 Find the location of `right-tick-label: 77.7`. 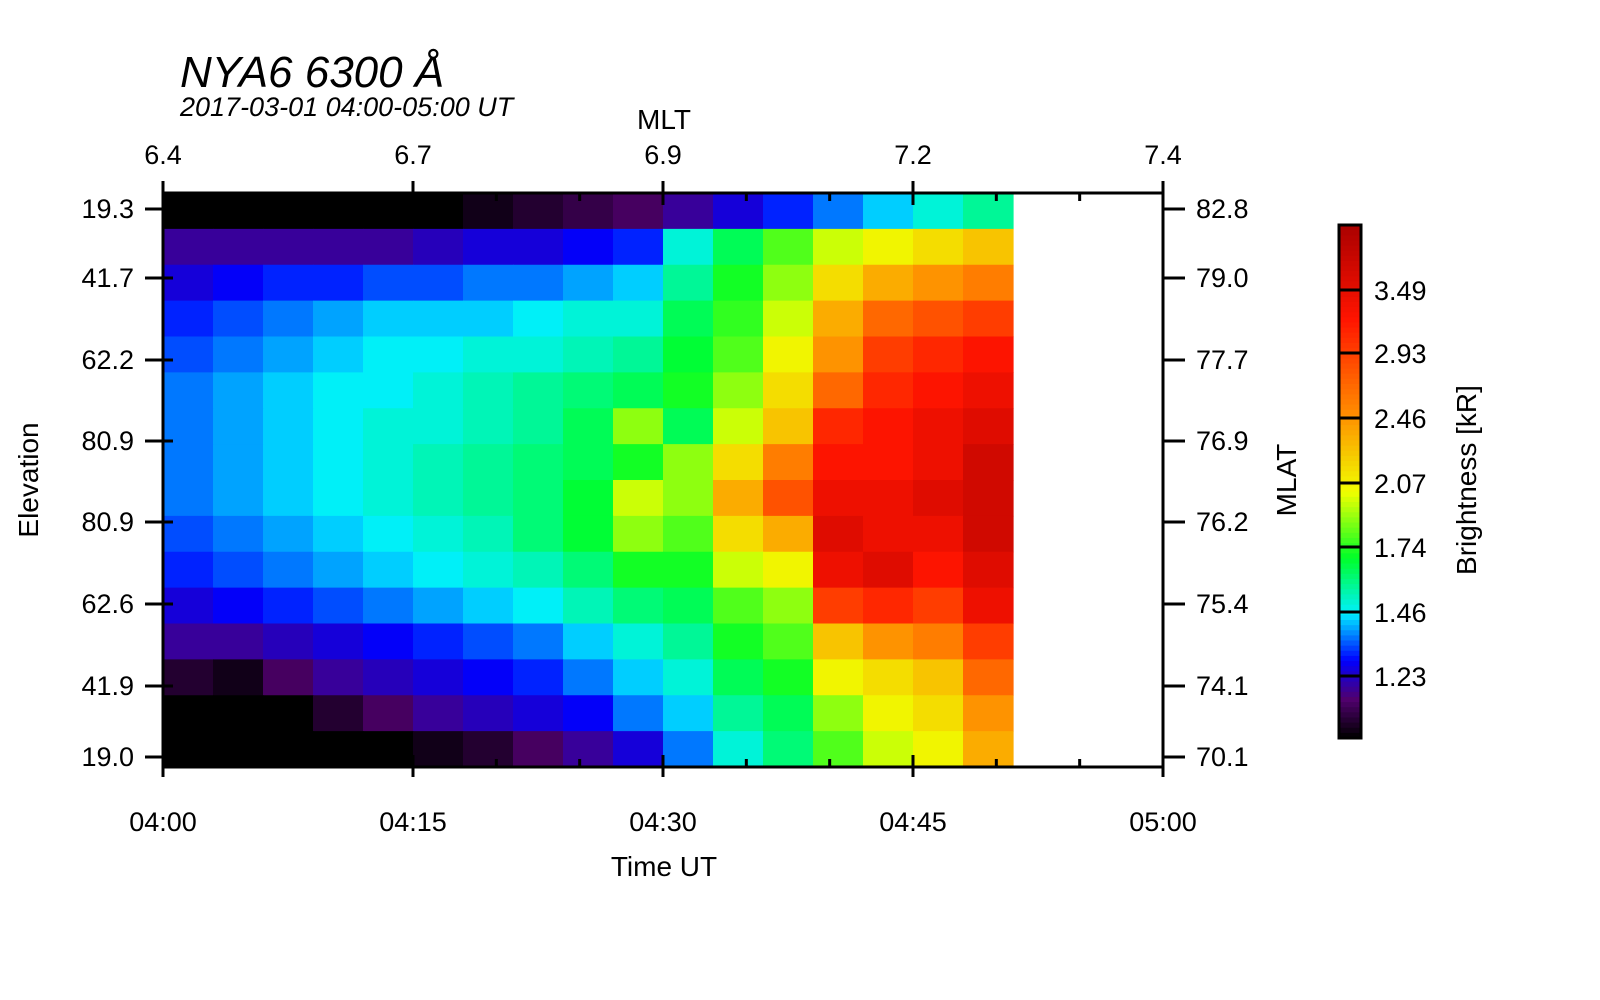

right-tick-label: 77.7 is located at coordinates (1222, 360).